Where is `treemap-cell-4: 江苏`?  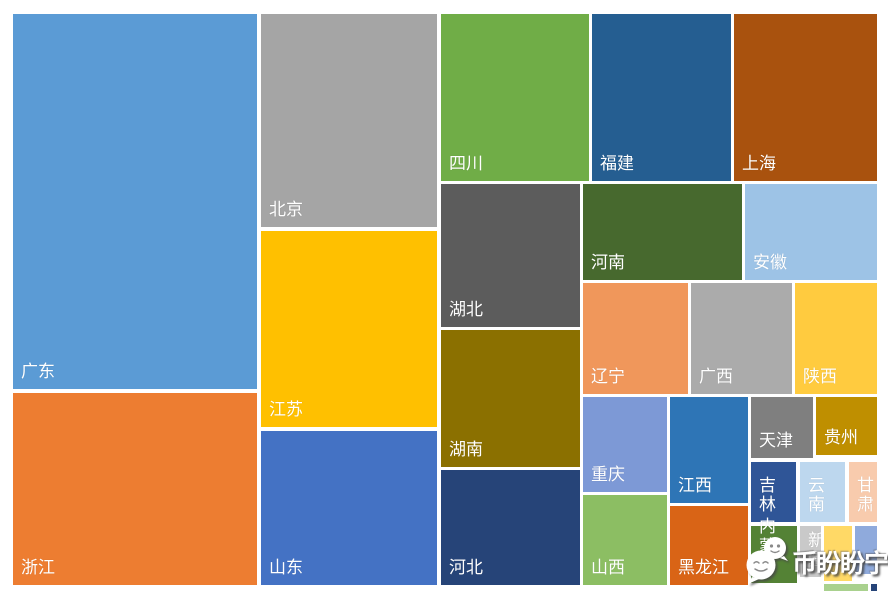 treemap-cell-4: 江苏 is located at coordinates (349, 329).